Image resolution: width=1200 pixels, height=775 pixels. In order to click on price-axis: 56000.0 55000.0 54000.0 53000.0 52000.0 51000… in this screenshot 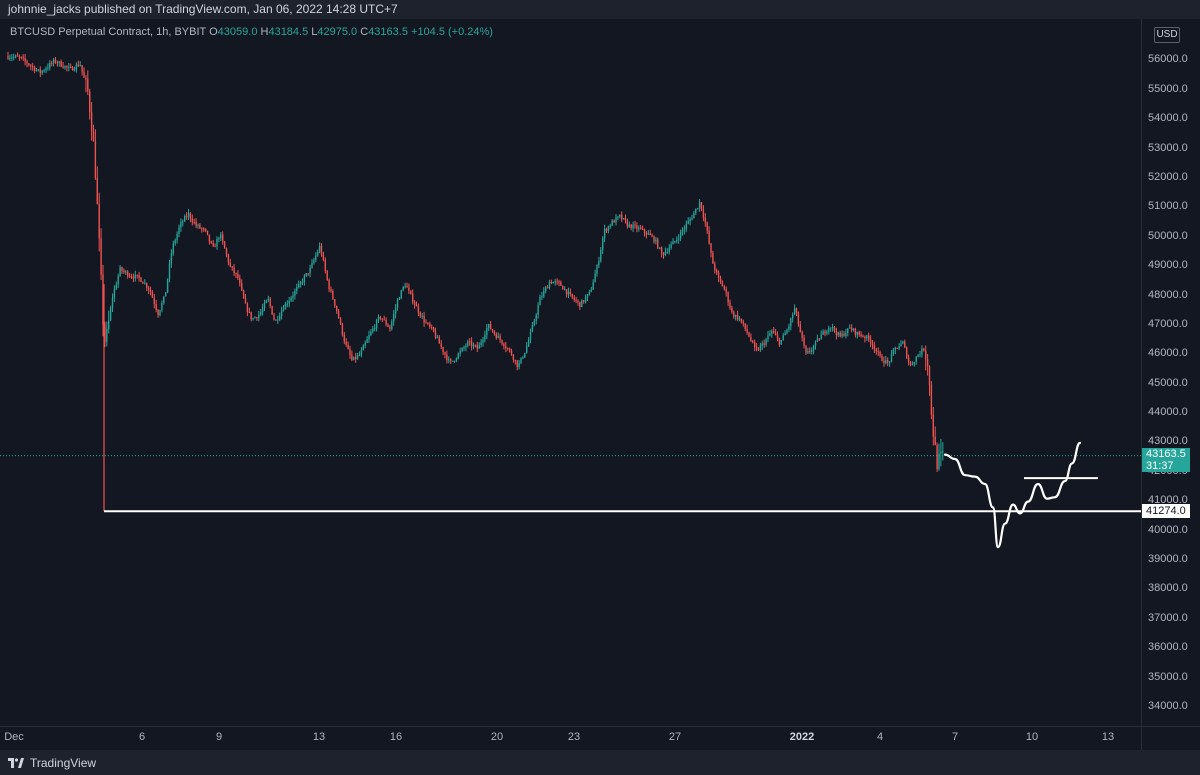, I will do `click(1170, 372)`.